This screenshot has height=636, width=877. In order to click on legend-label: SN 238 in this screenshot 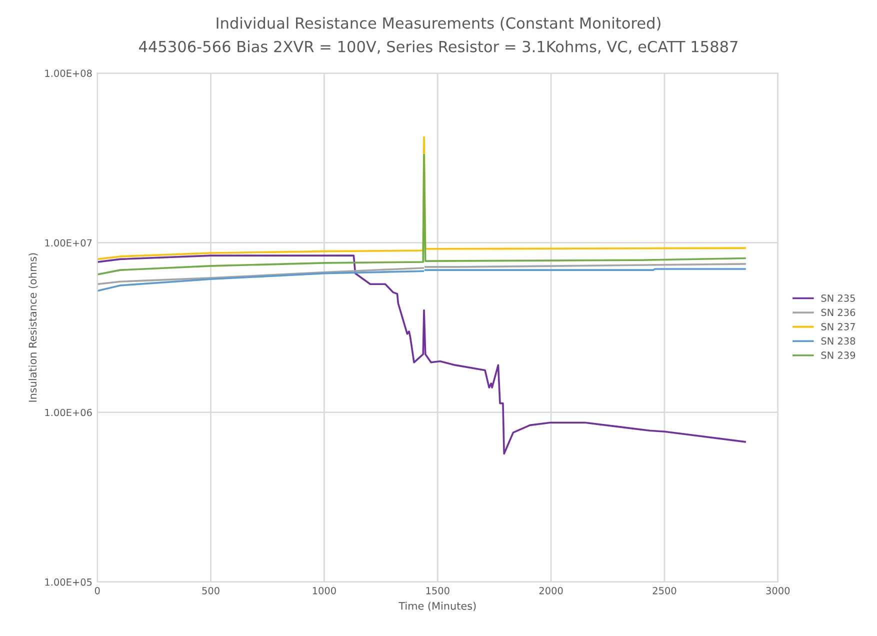, I will do `click(838, 341)`.